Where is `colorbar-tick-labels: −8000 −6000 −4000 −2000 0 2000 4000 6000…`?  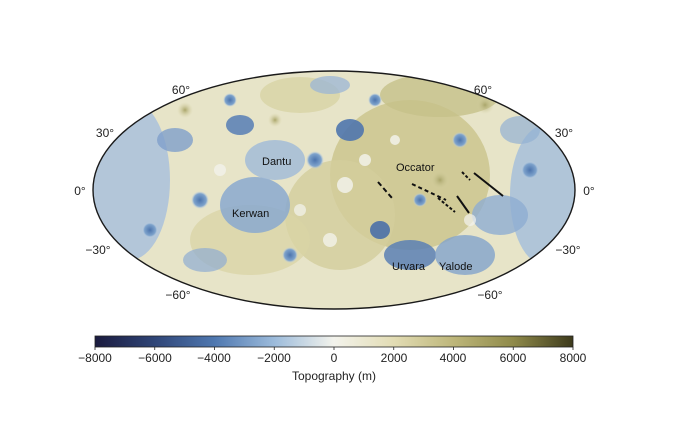
colorbar-tick-labels: −8000 −6000 −4000 −2000 0 2000 4000 6000… is located at coordinates (332, 358).